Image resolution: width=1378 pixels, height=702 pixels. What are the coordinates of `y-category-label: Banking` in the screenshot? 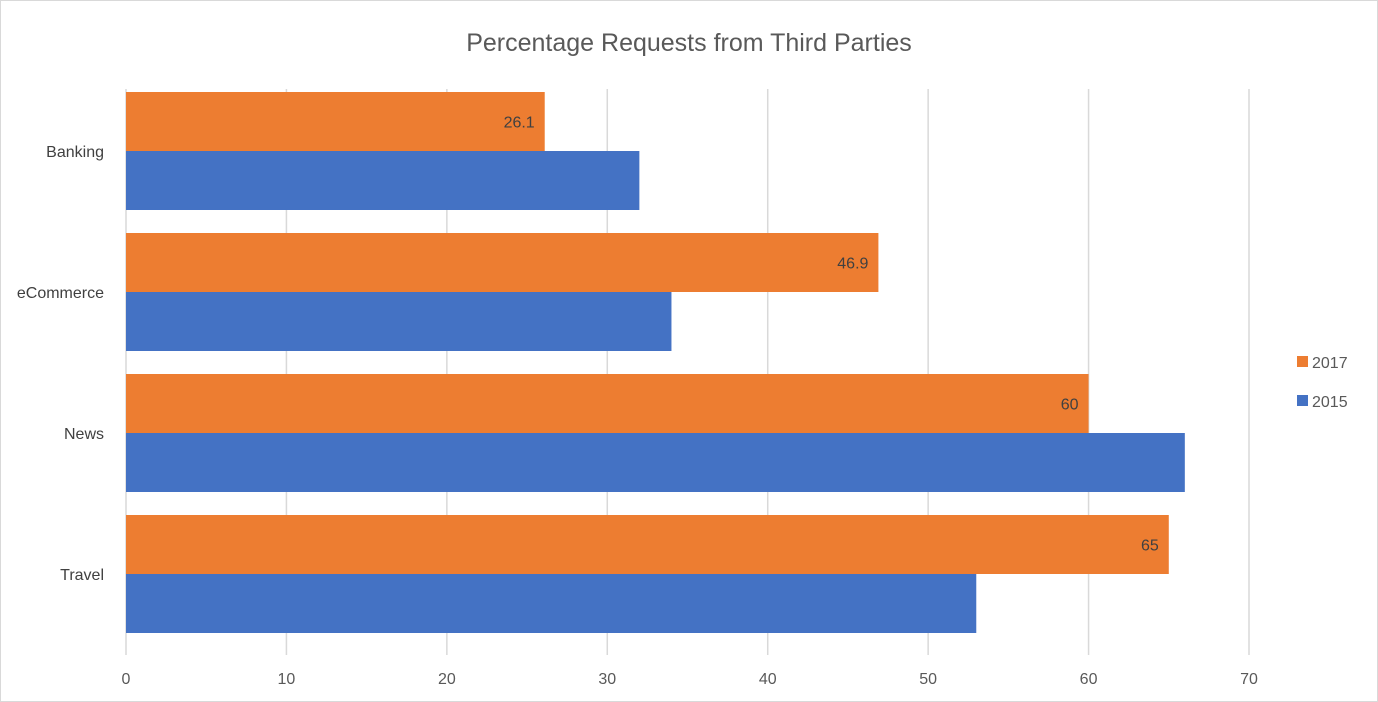 It's located at (75, 152).